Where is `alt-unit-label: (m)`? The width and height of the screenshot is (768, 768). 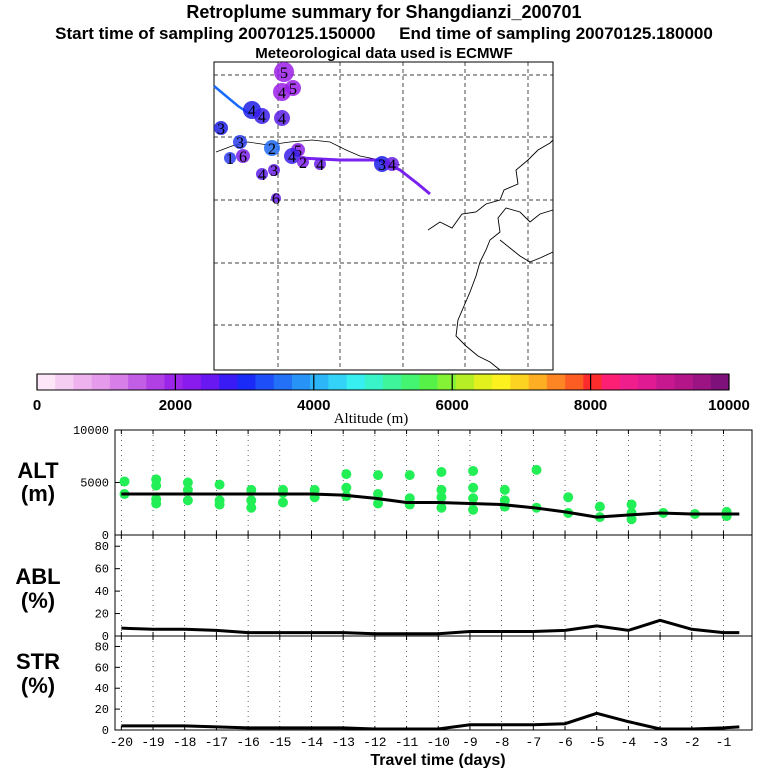 alt-unit-label: (m) is located at coordinates (38, 493).